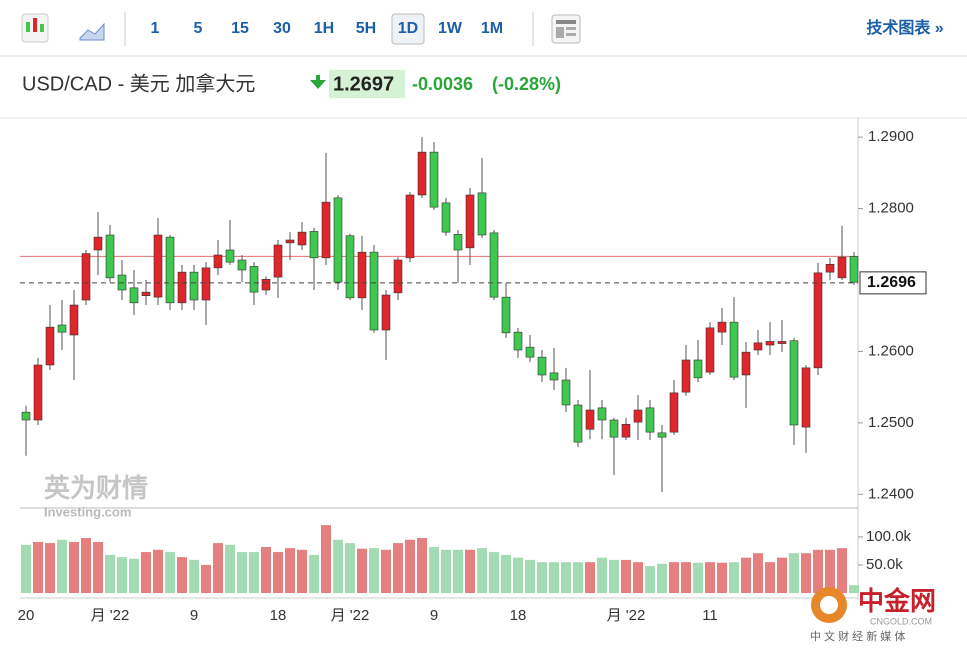 The image size is (967, 661). I want to click on tech-chart-link: 技术图表 », so click(904, 27).